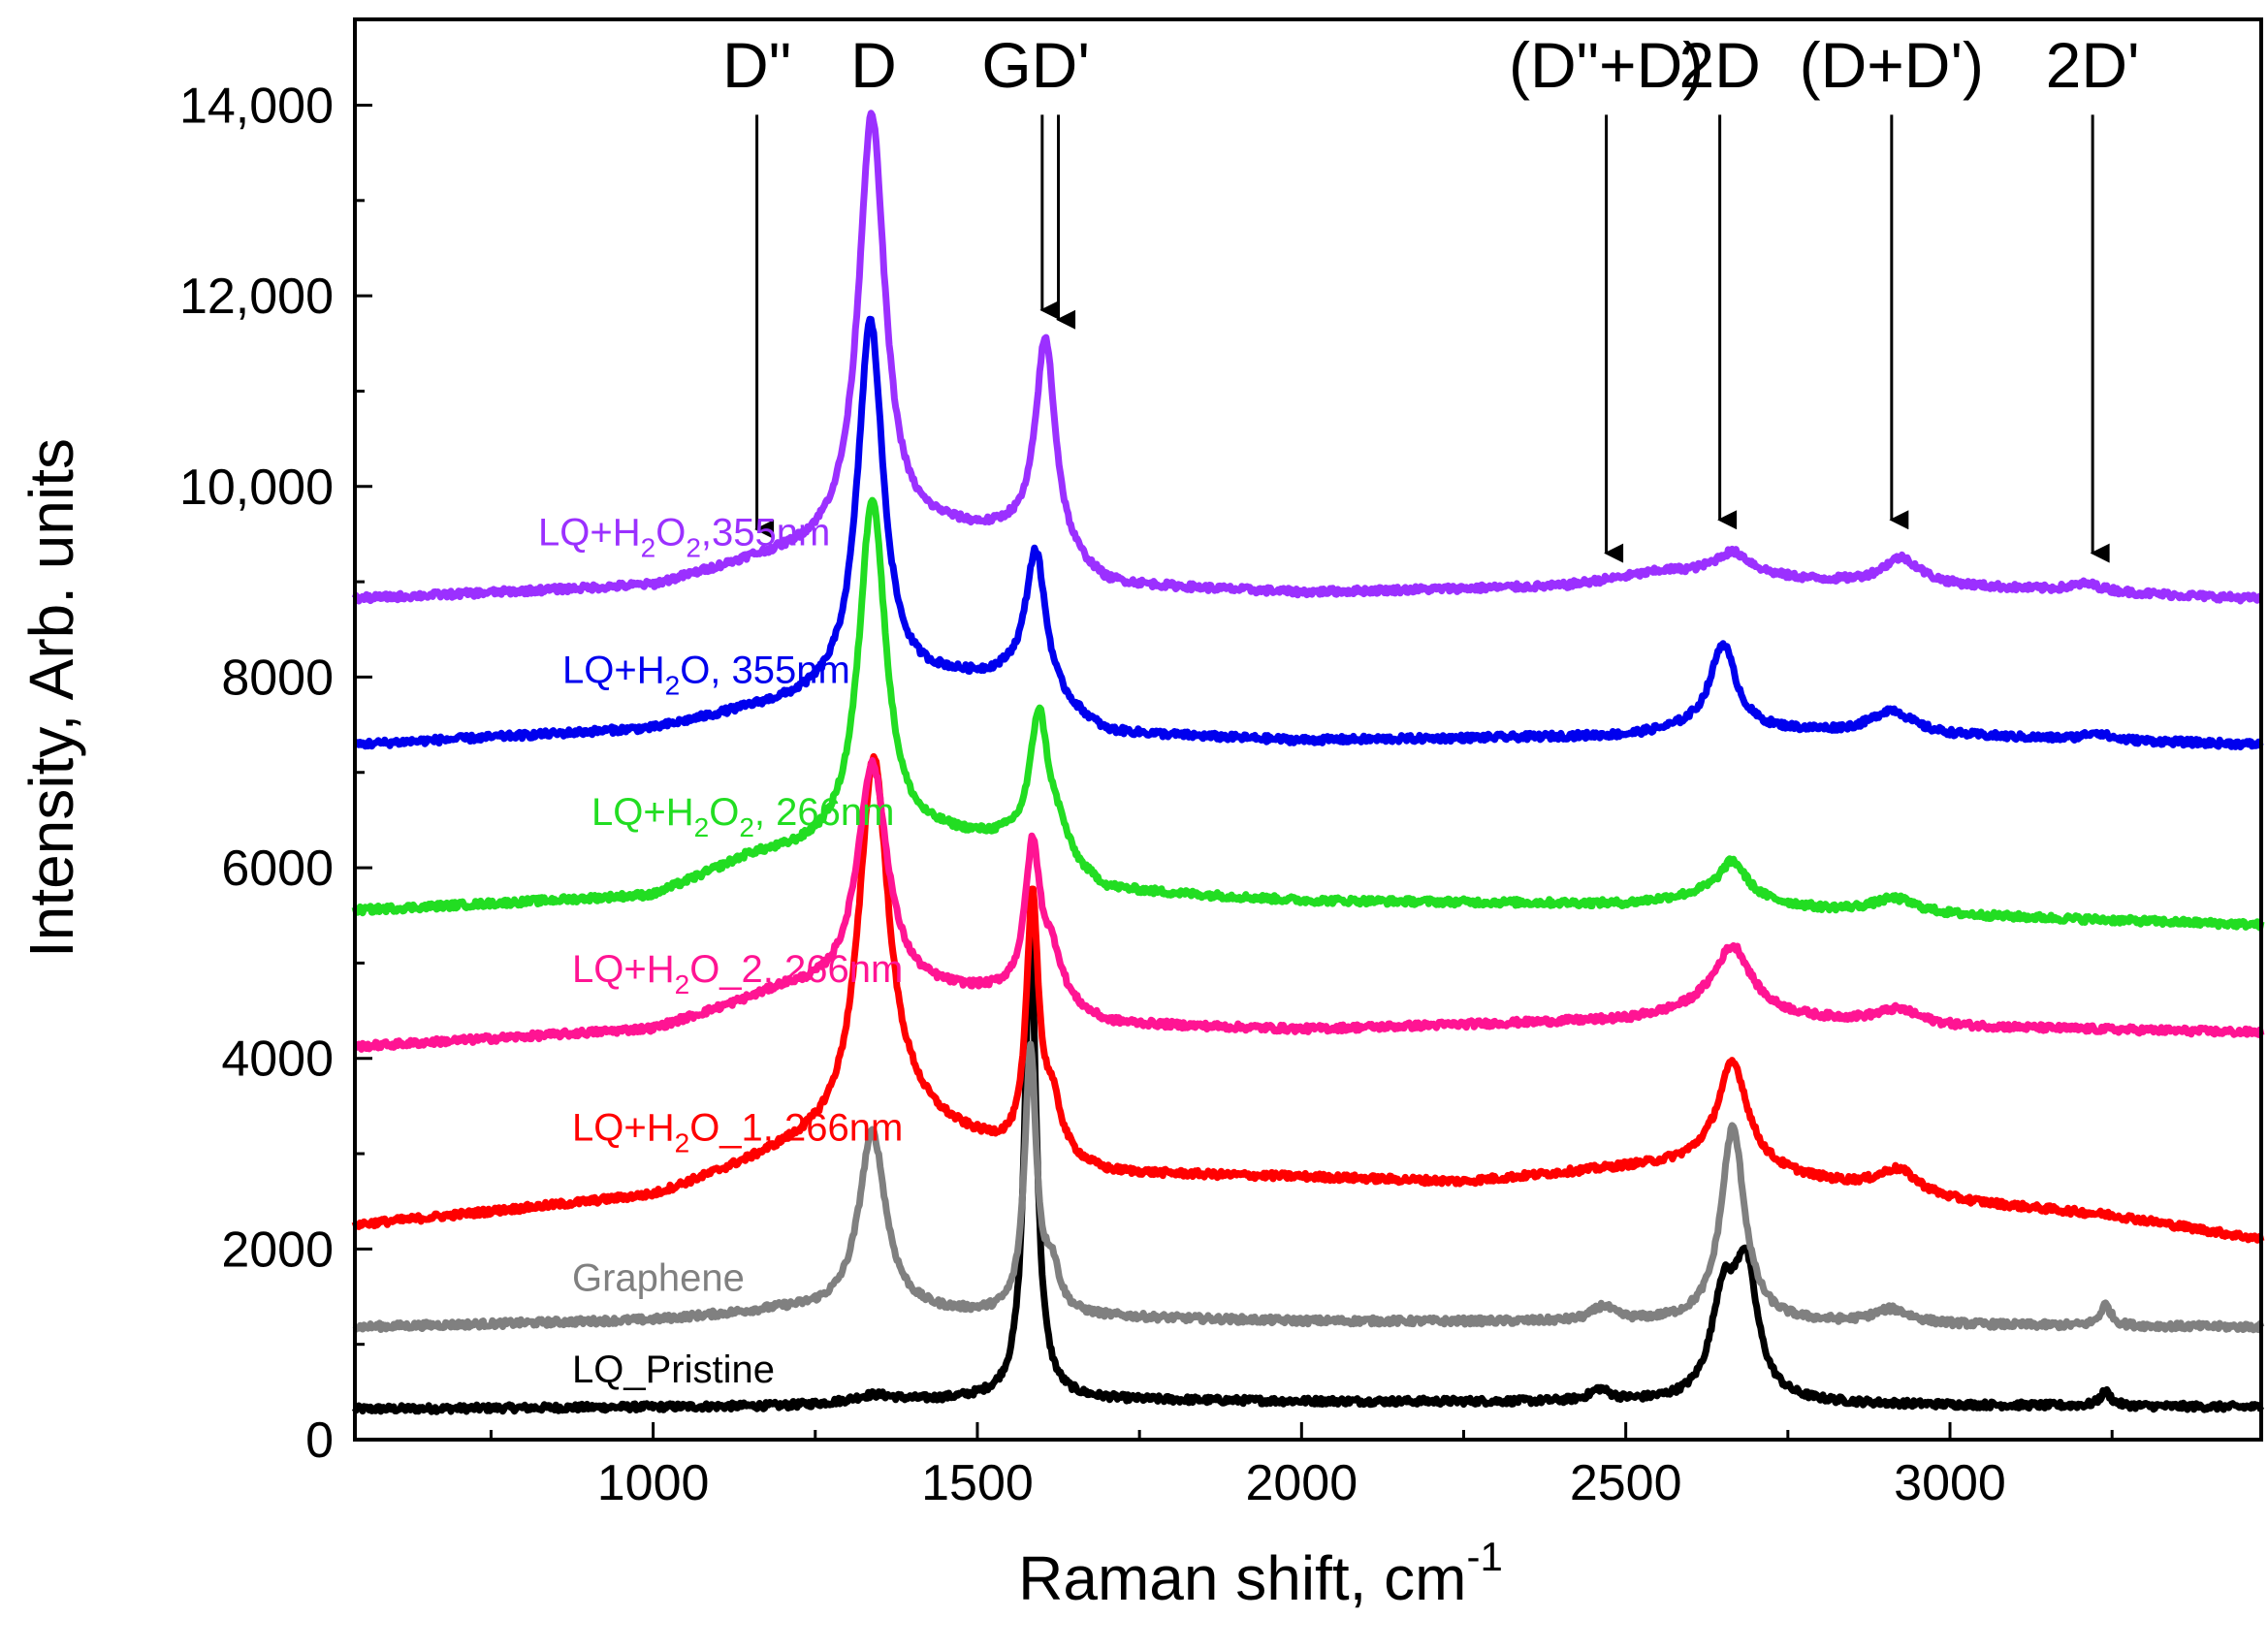 Image resolution: width=2268 pixels, height=1650 pixels. What do you see at coordinates (706, 674) in the screenshot?
I see `series-label-5: LQ+H2O, 355nm` at bounding box center [706, 674].